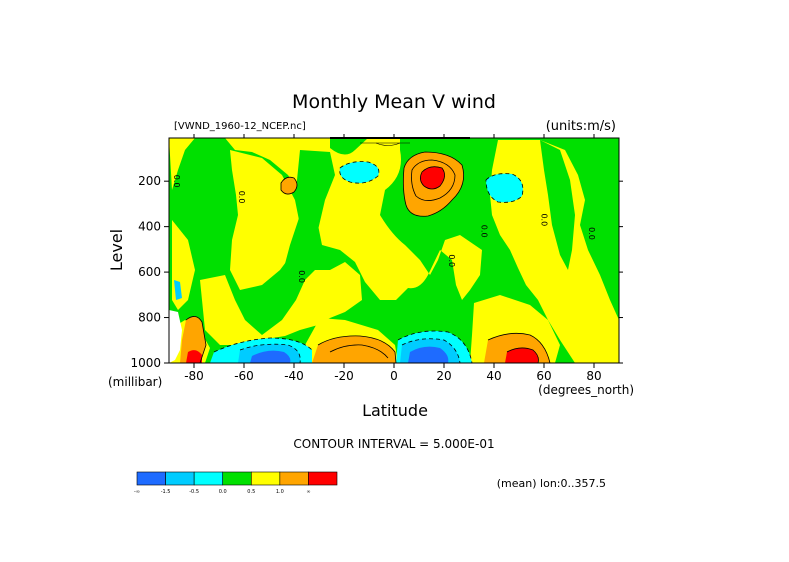 Image resolution: width=789 pixels, height=562 pixels. I want to click on x-tick-label: 60, so click(543, 376).